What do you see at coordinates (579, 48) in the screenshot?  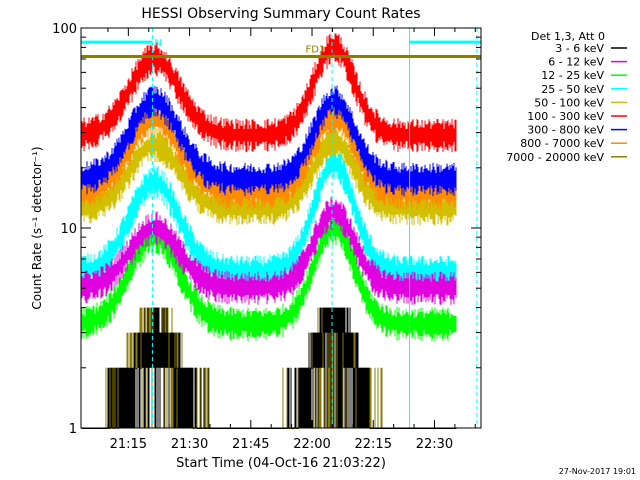 I see `legend-label-3-6-kev: 3 - 6 keV` at bounding box center [579, 48].